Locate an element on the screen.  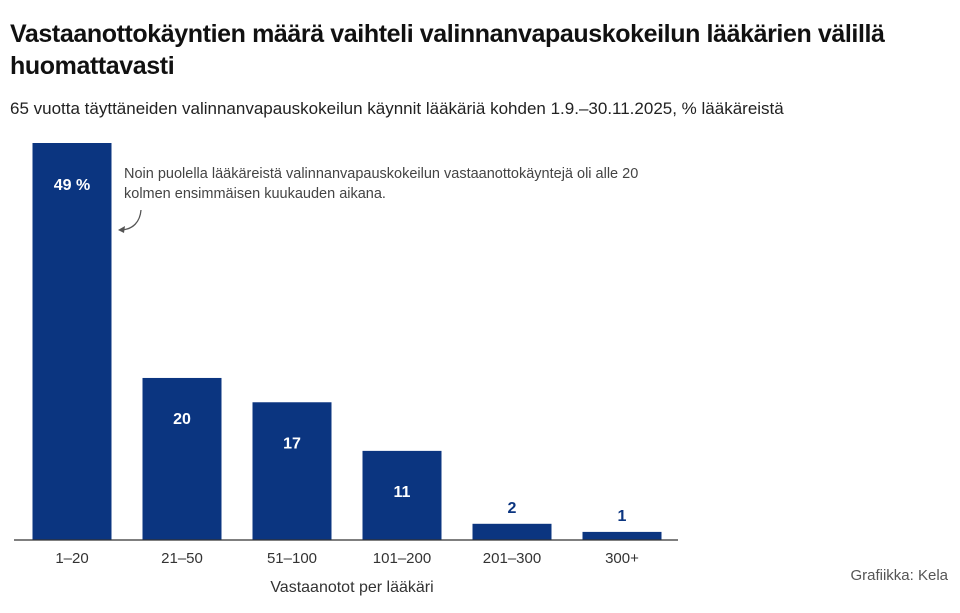
data-label-4: 11 is located at coordinates (402, 492).